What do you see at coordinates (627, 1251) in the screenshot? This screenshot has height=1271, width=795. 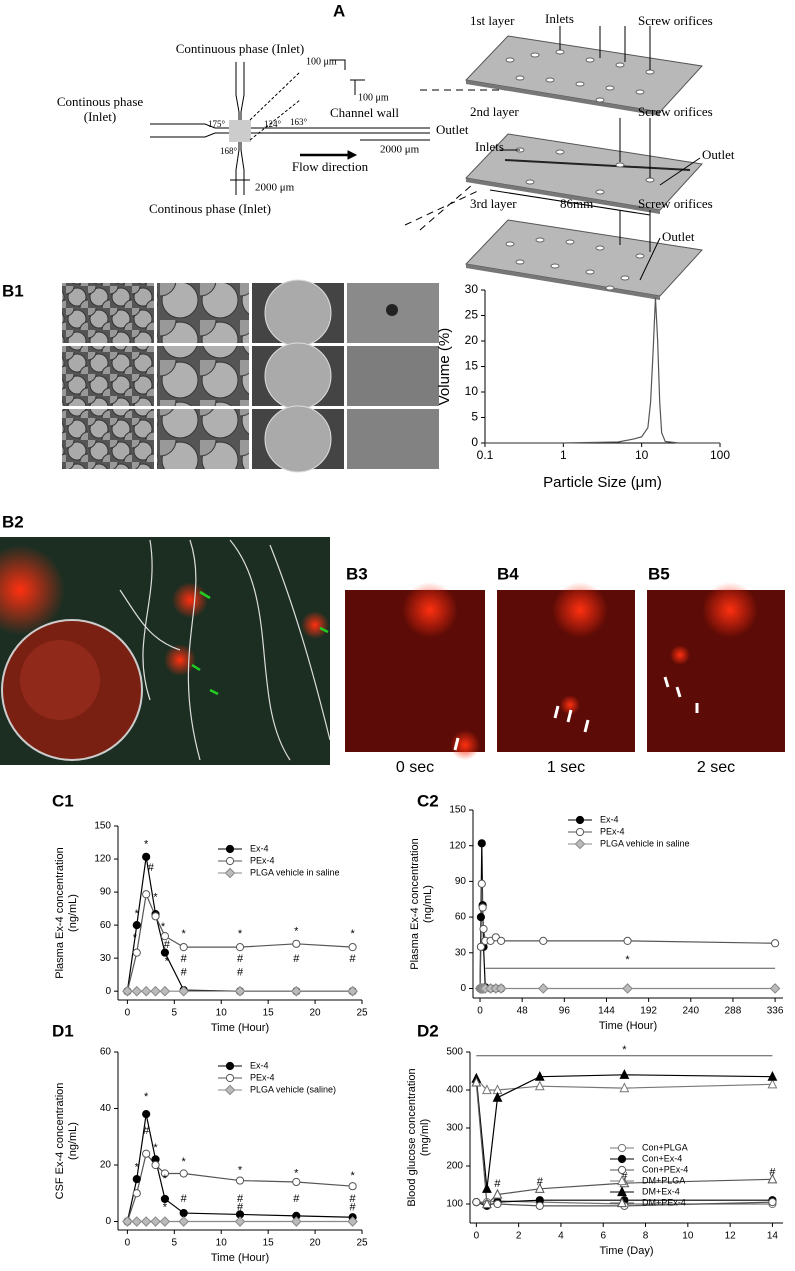 I see `x-axis-label: Time (Day)` at bounding box center [627, 1251].